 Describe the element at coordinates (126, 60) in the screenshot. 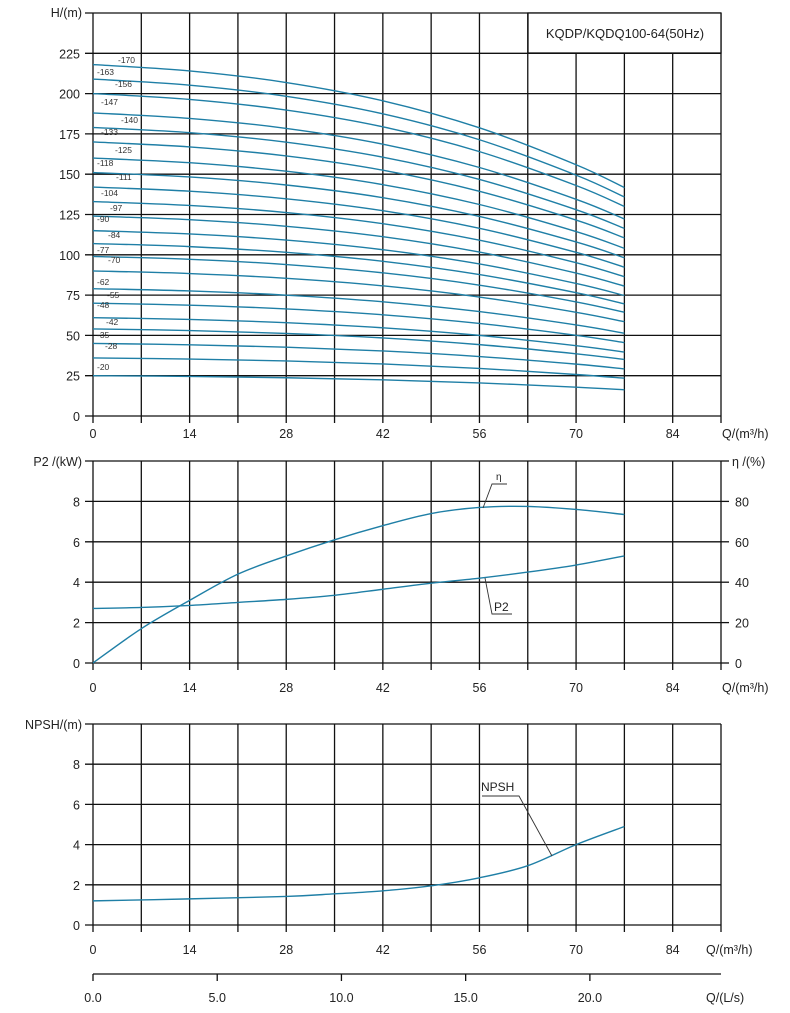

I see `stage-label: -170` at that location.